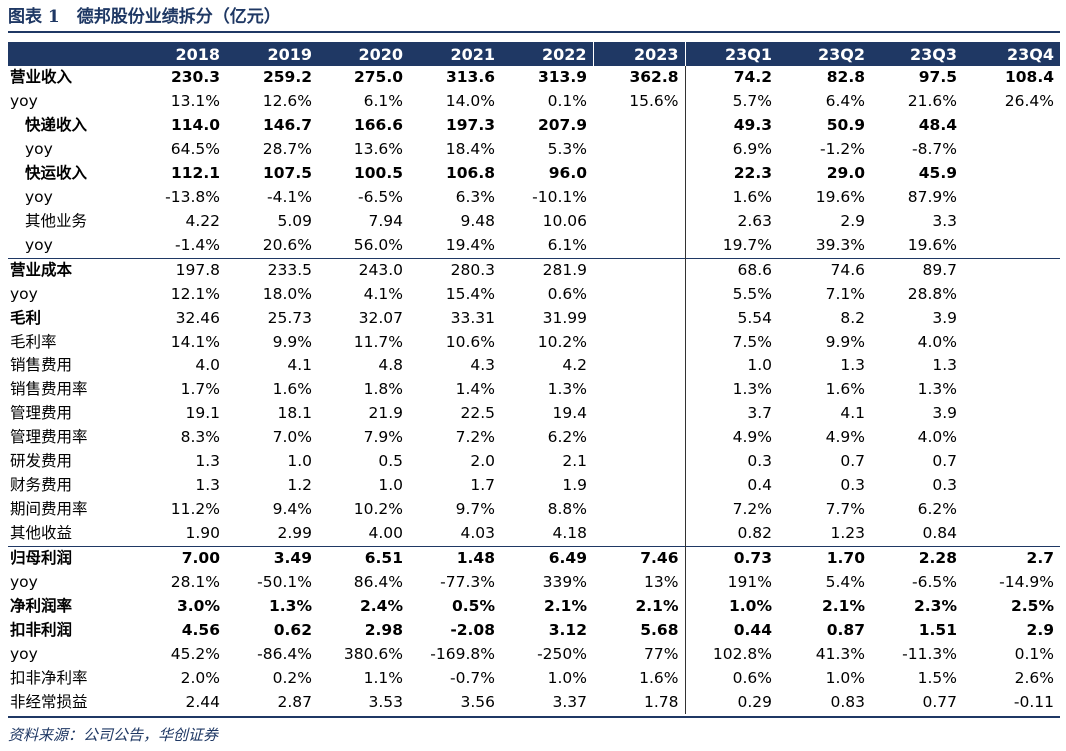 The image size is (1066, 751). I want to click on table-cell: 0.82, so click(754, 533).